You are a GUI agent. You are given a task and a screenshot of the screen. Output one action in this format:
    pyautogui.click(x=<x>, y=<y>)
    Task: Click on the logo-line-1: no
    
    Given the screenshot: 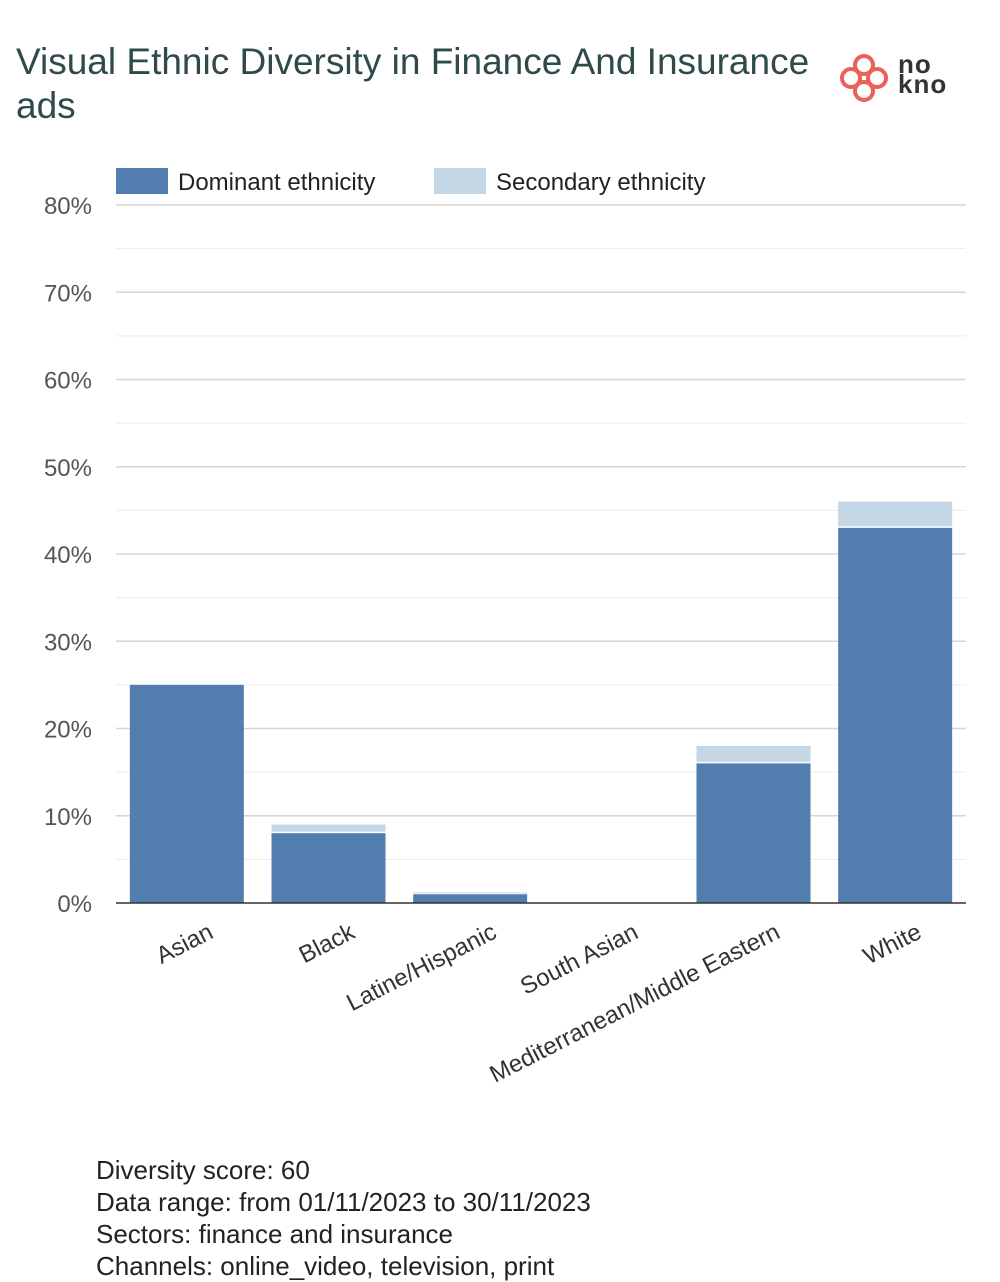 What is the action you would take?
    pyautogui.click(x=915, y=64)
    